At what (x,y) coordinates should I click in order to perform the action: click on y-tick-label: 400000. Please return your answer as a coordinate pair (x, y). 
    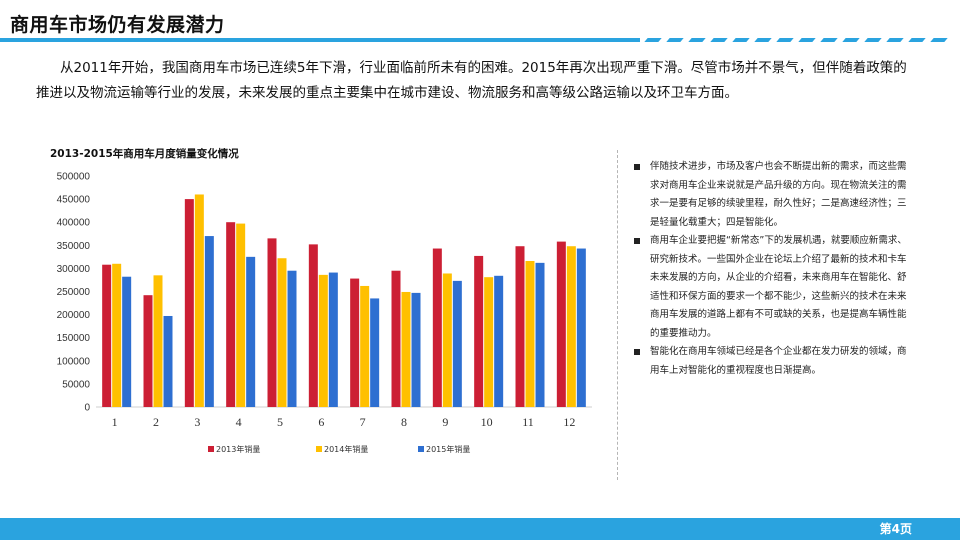
    Looking at the image, I should click on (74, 223).